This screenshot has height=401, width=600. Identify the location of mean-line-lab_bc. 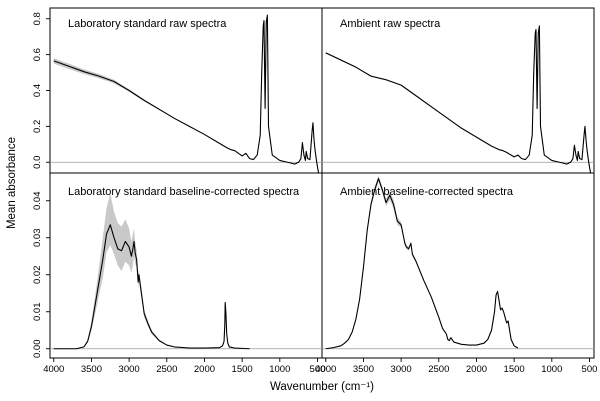
(151, 287).